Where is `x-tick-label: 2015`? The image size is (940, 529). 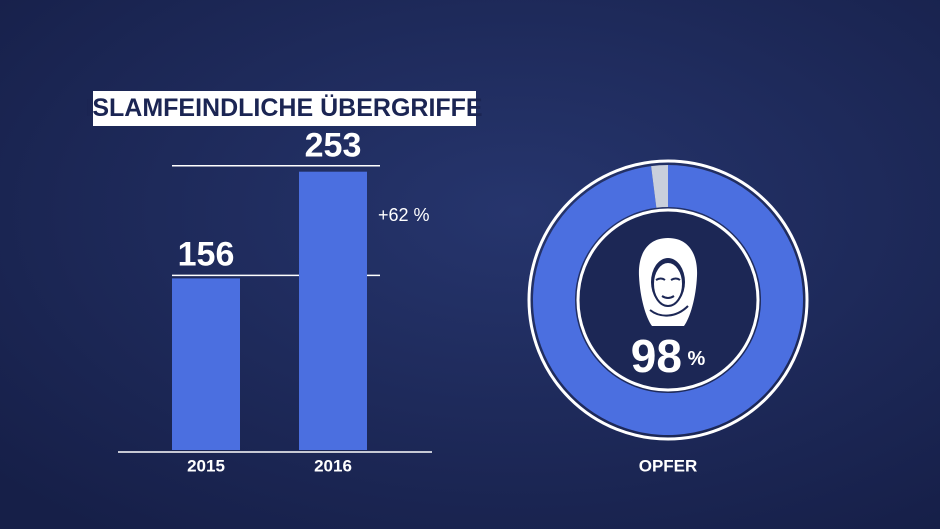
x-tick-label: 2015 is located at coordinates (206, 465).